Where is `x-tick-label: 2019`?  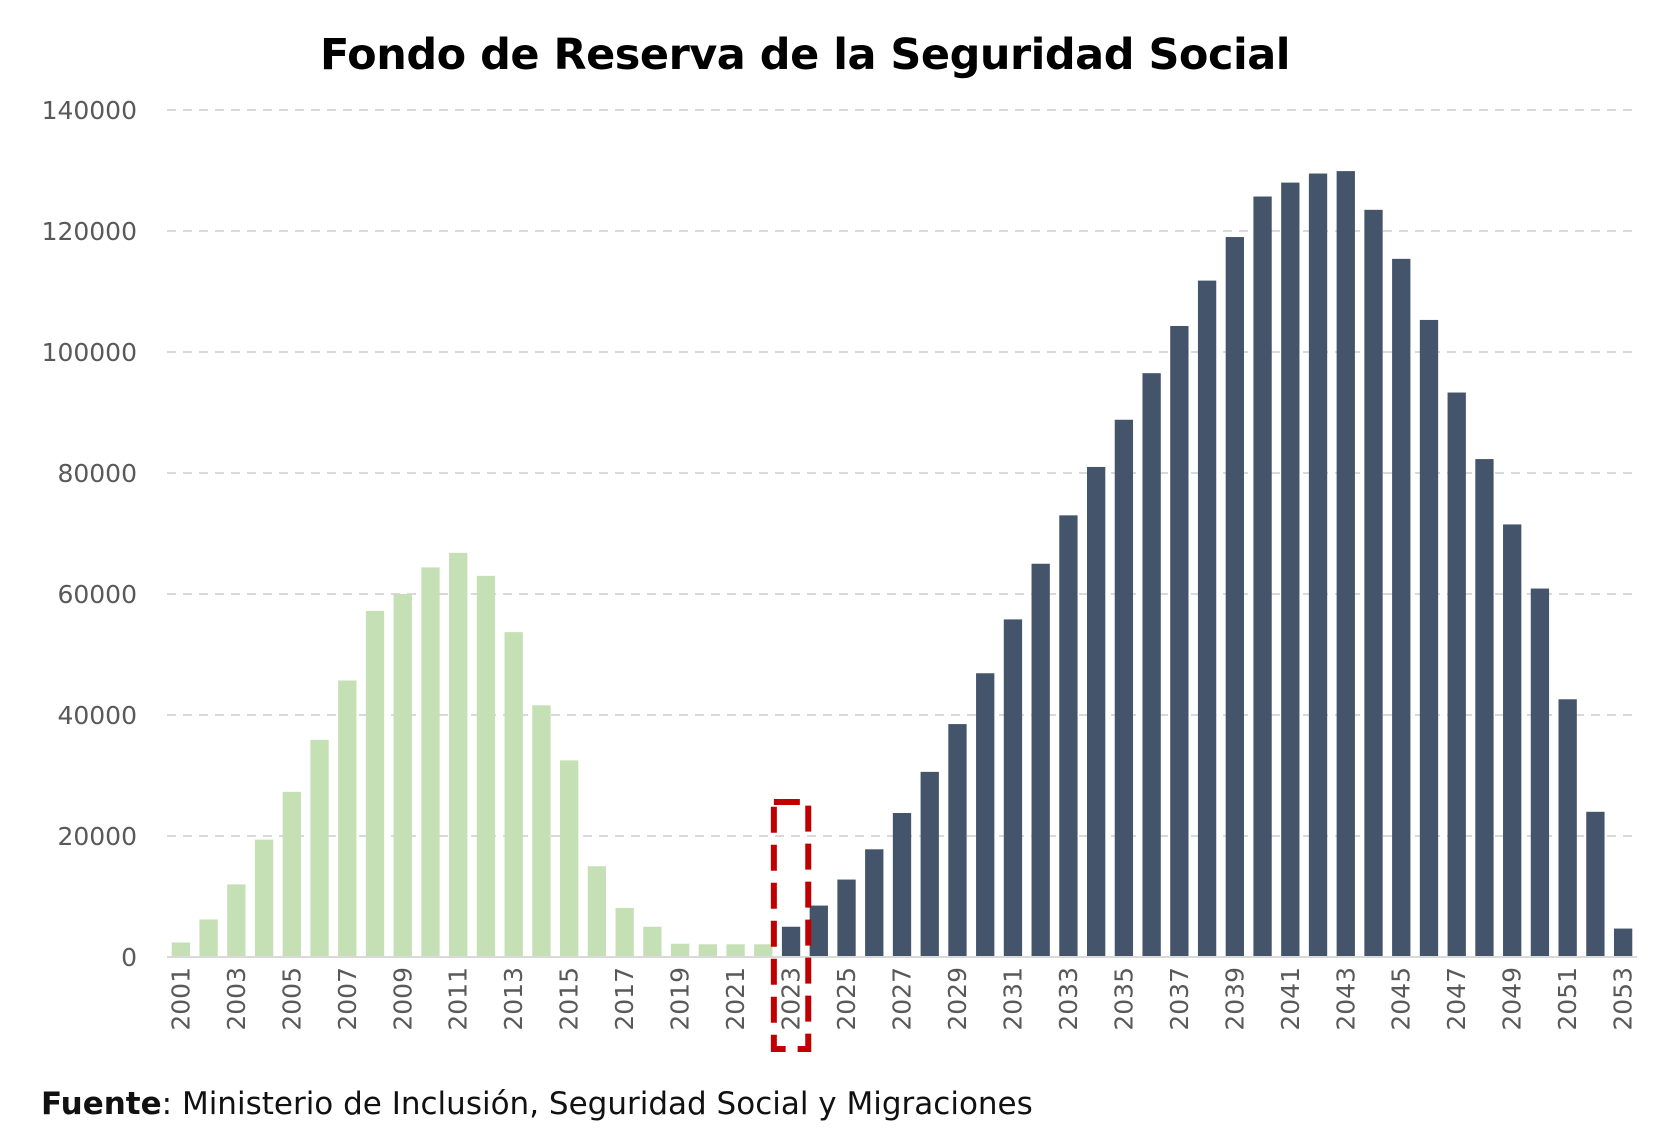 x-tick-label: 2019 is located at coordinates (680, 999).